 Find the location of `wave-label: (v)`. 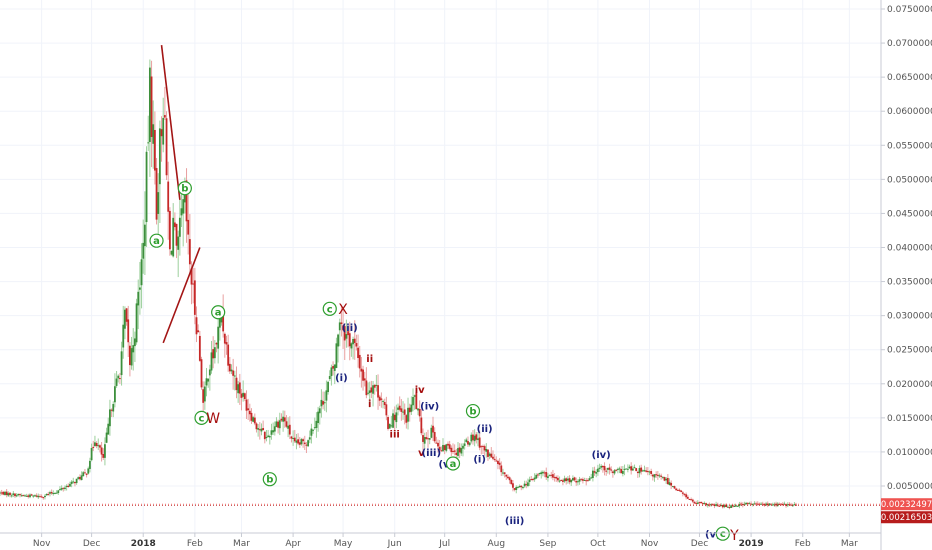

wave-label: (v) is located at coordinates (713, 535).